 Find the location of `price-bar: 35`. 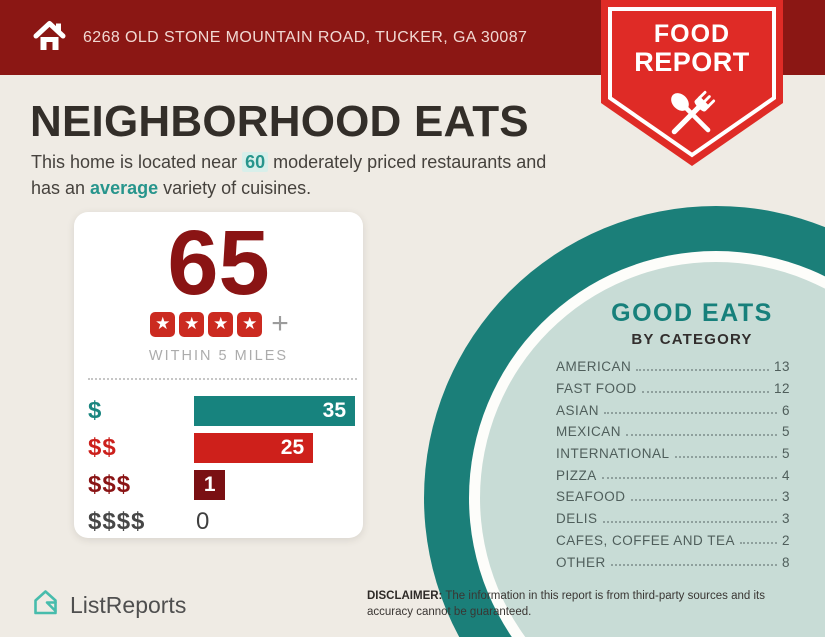

price-bar: 35 is located at coordinates (274, 411).